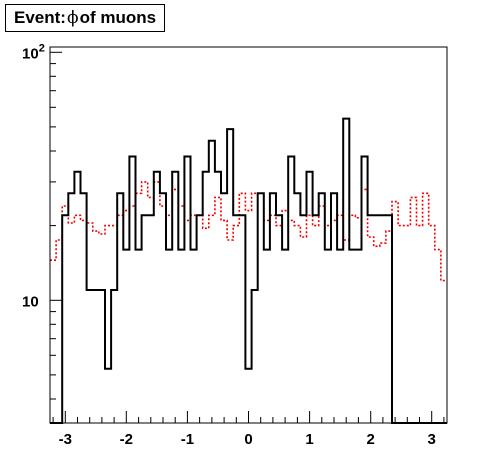 The width and height of the screenshot is (496, 472). What do you see at coordinates (118, 17) in the screenshot?
I see `chart-title-suffix: of muons` at bounding box center [118, 17].